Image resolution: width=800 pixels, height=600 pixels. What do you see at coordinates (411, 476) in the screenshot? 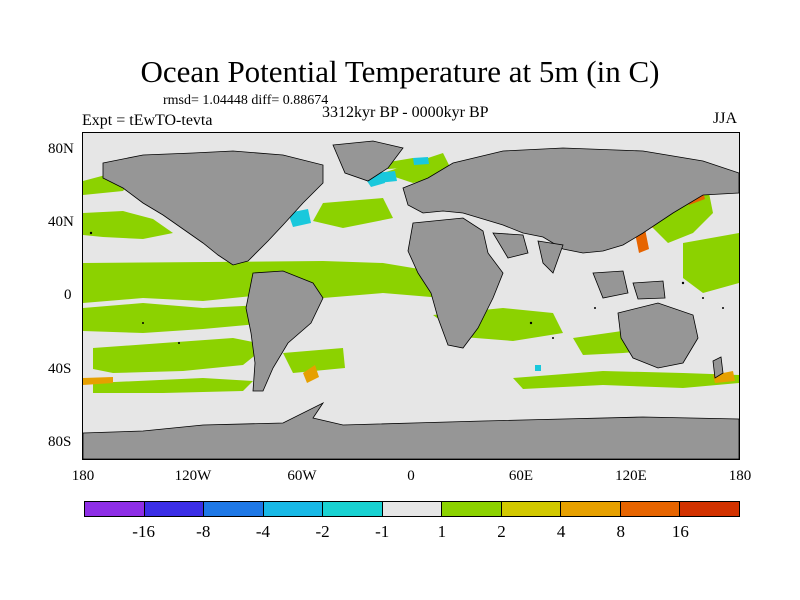
I see `lon-label-0: 0` at bounding box center [411, 476].